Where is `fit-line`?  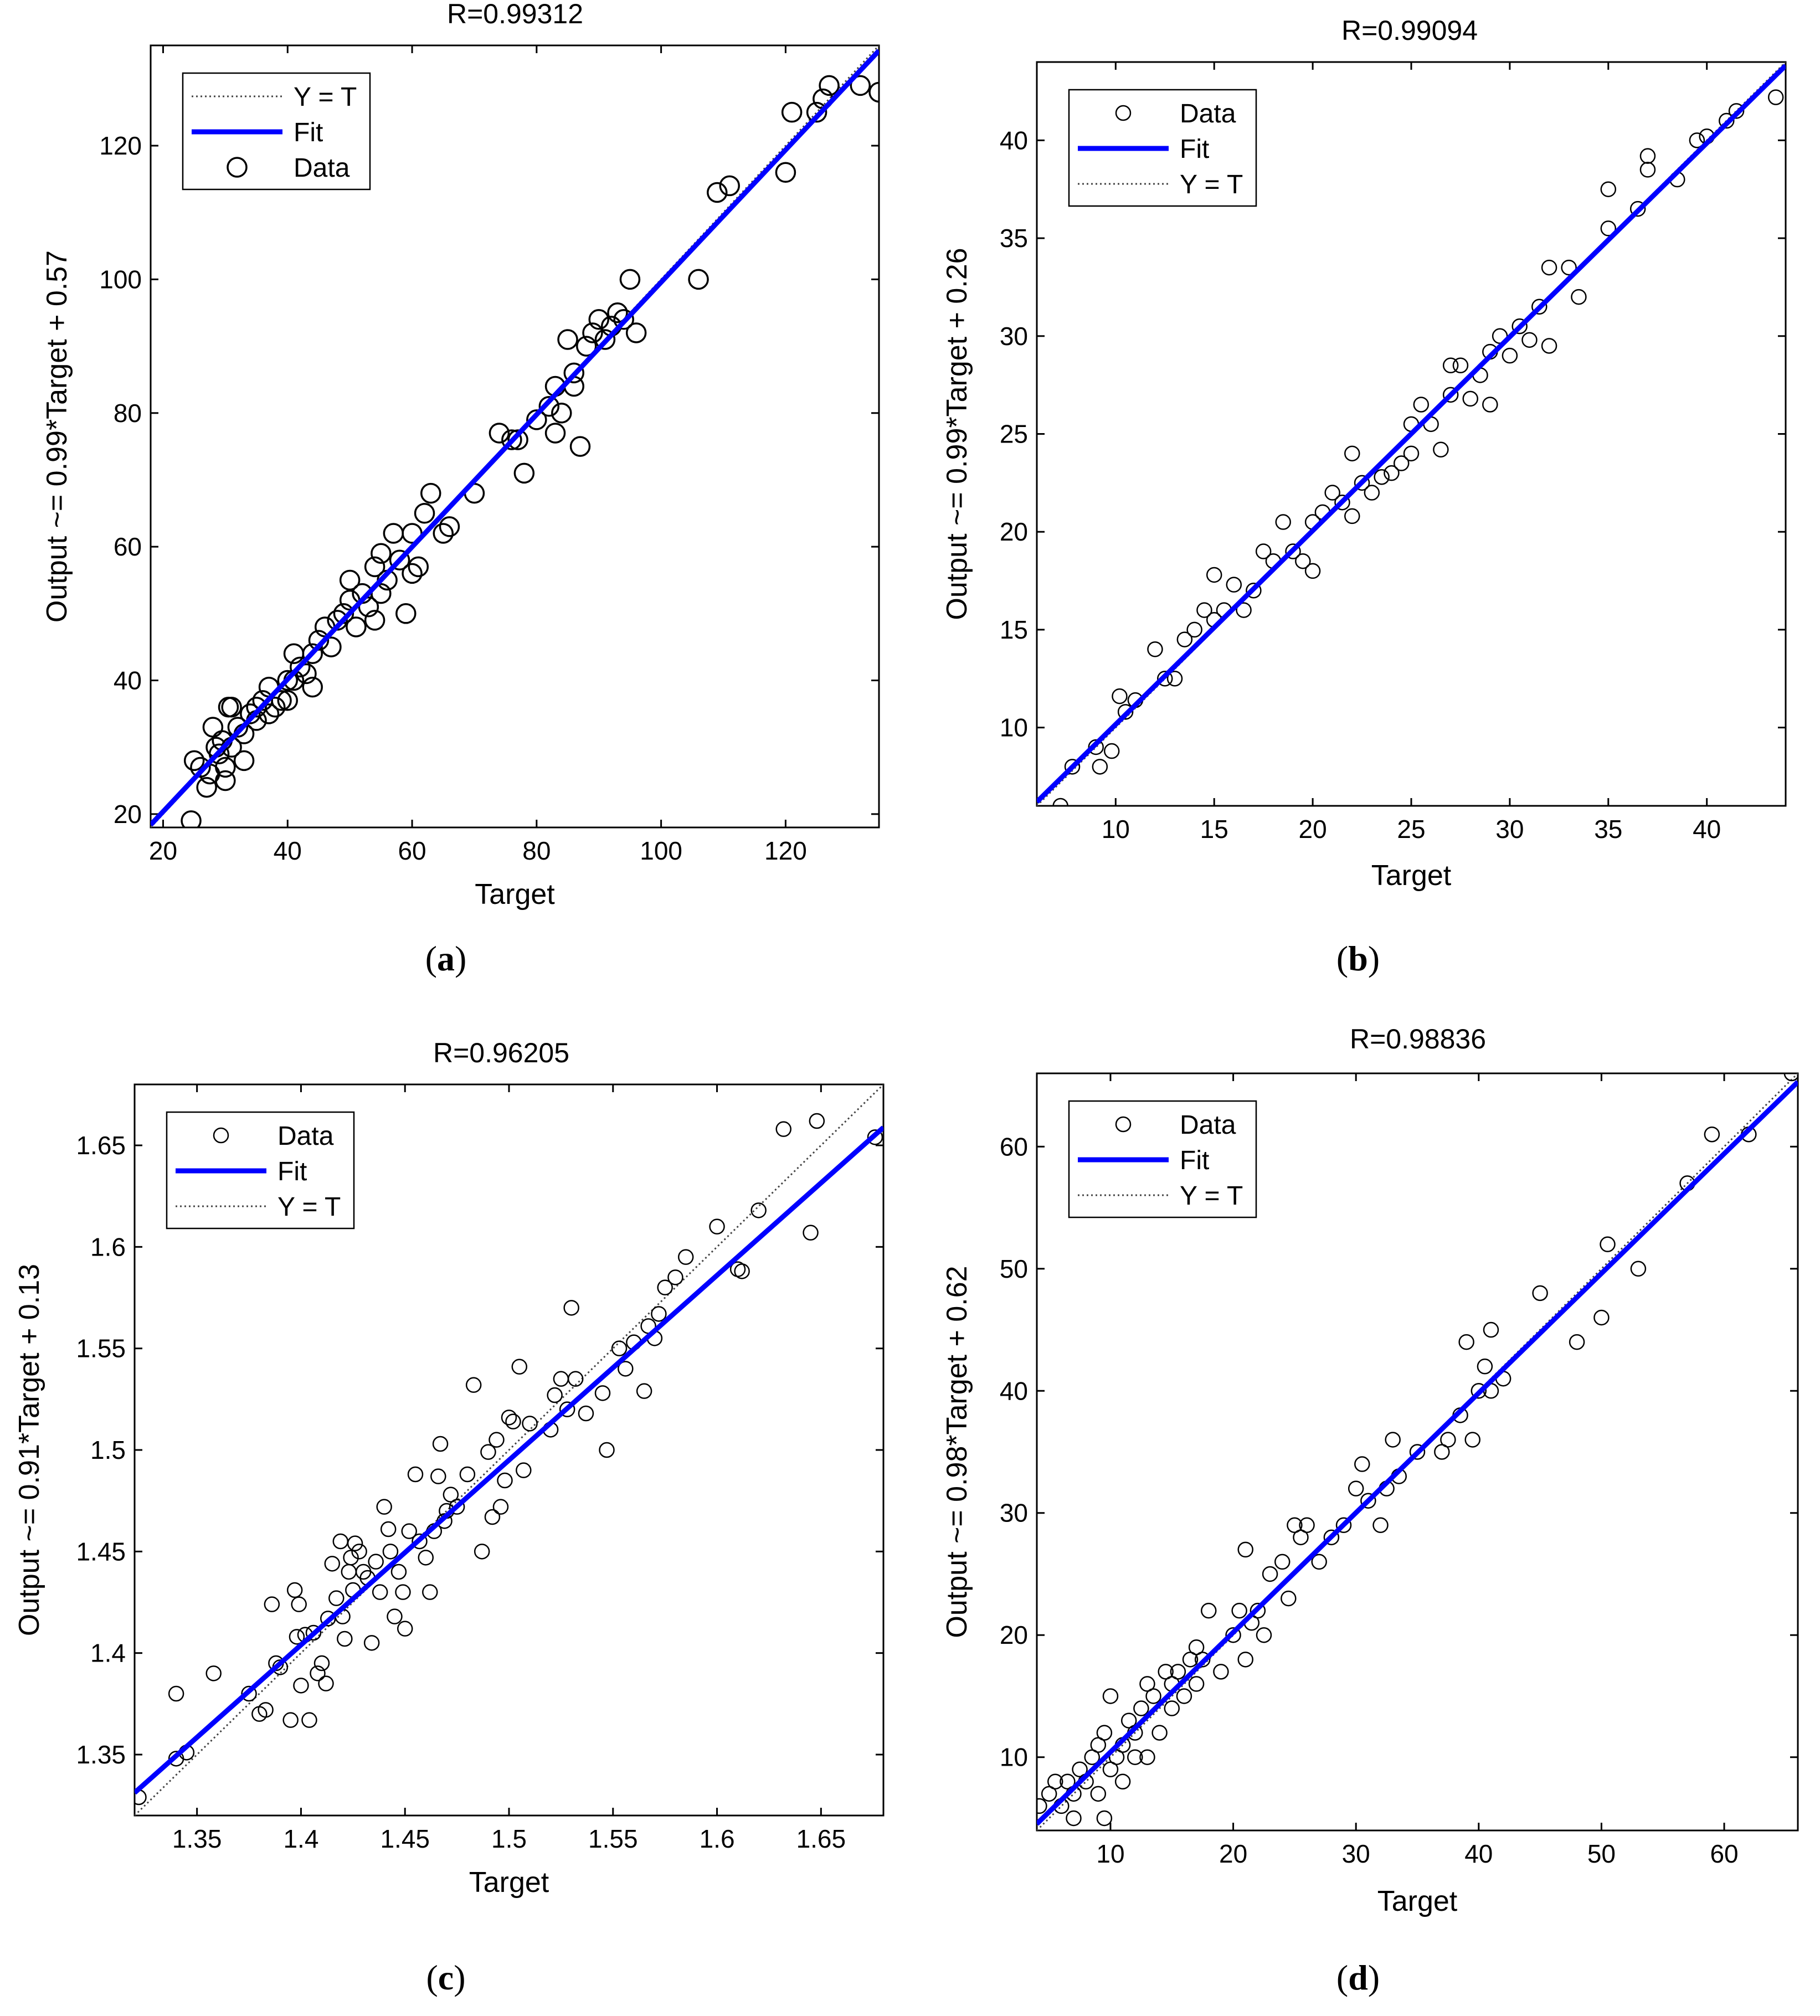 fit-line is located at coordinates (509, 1460).